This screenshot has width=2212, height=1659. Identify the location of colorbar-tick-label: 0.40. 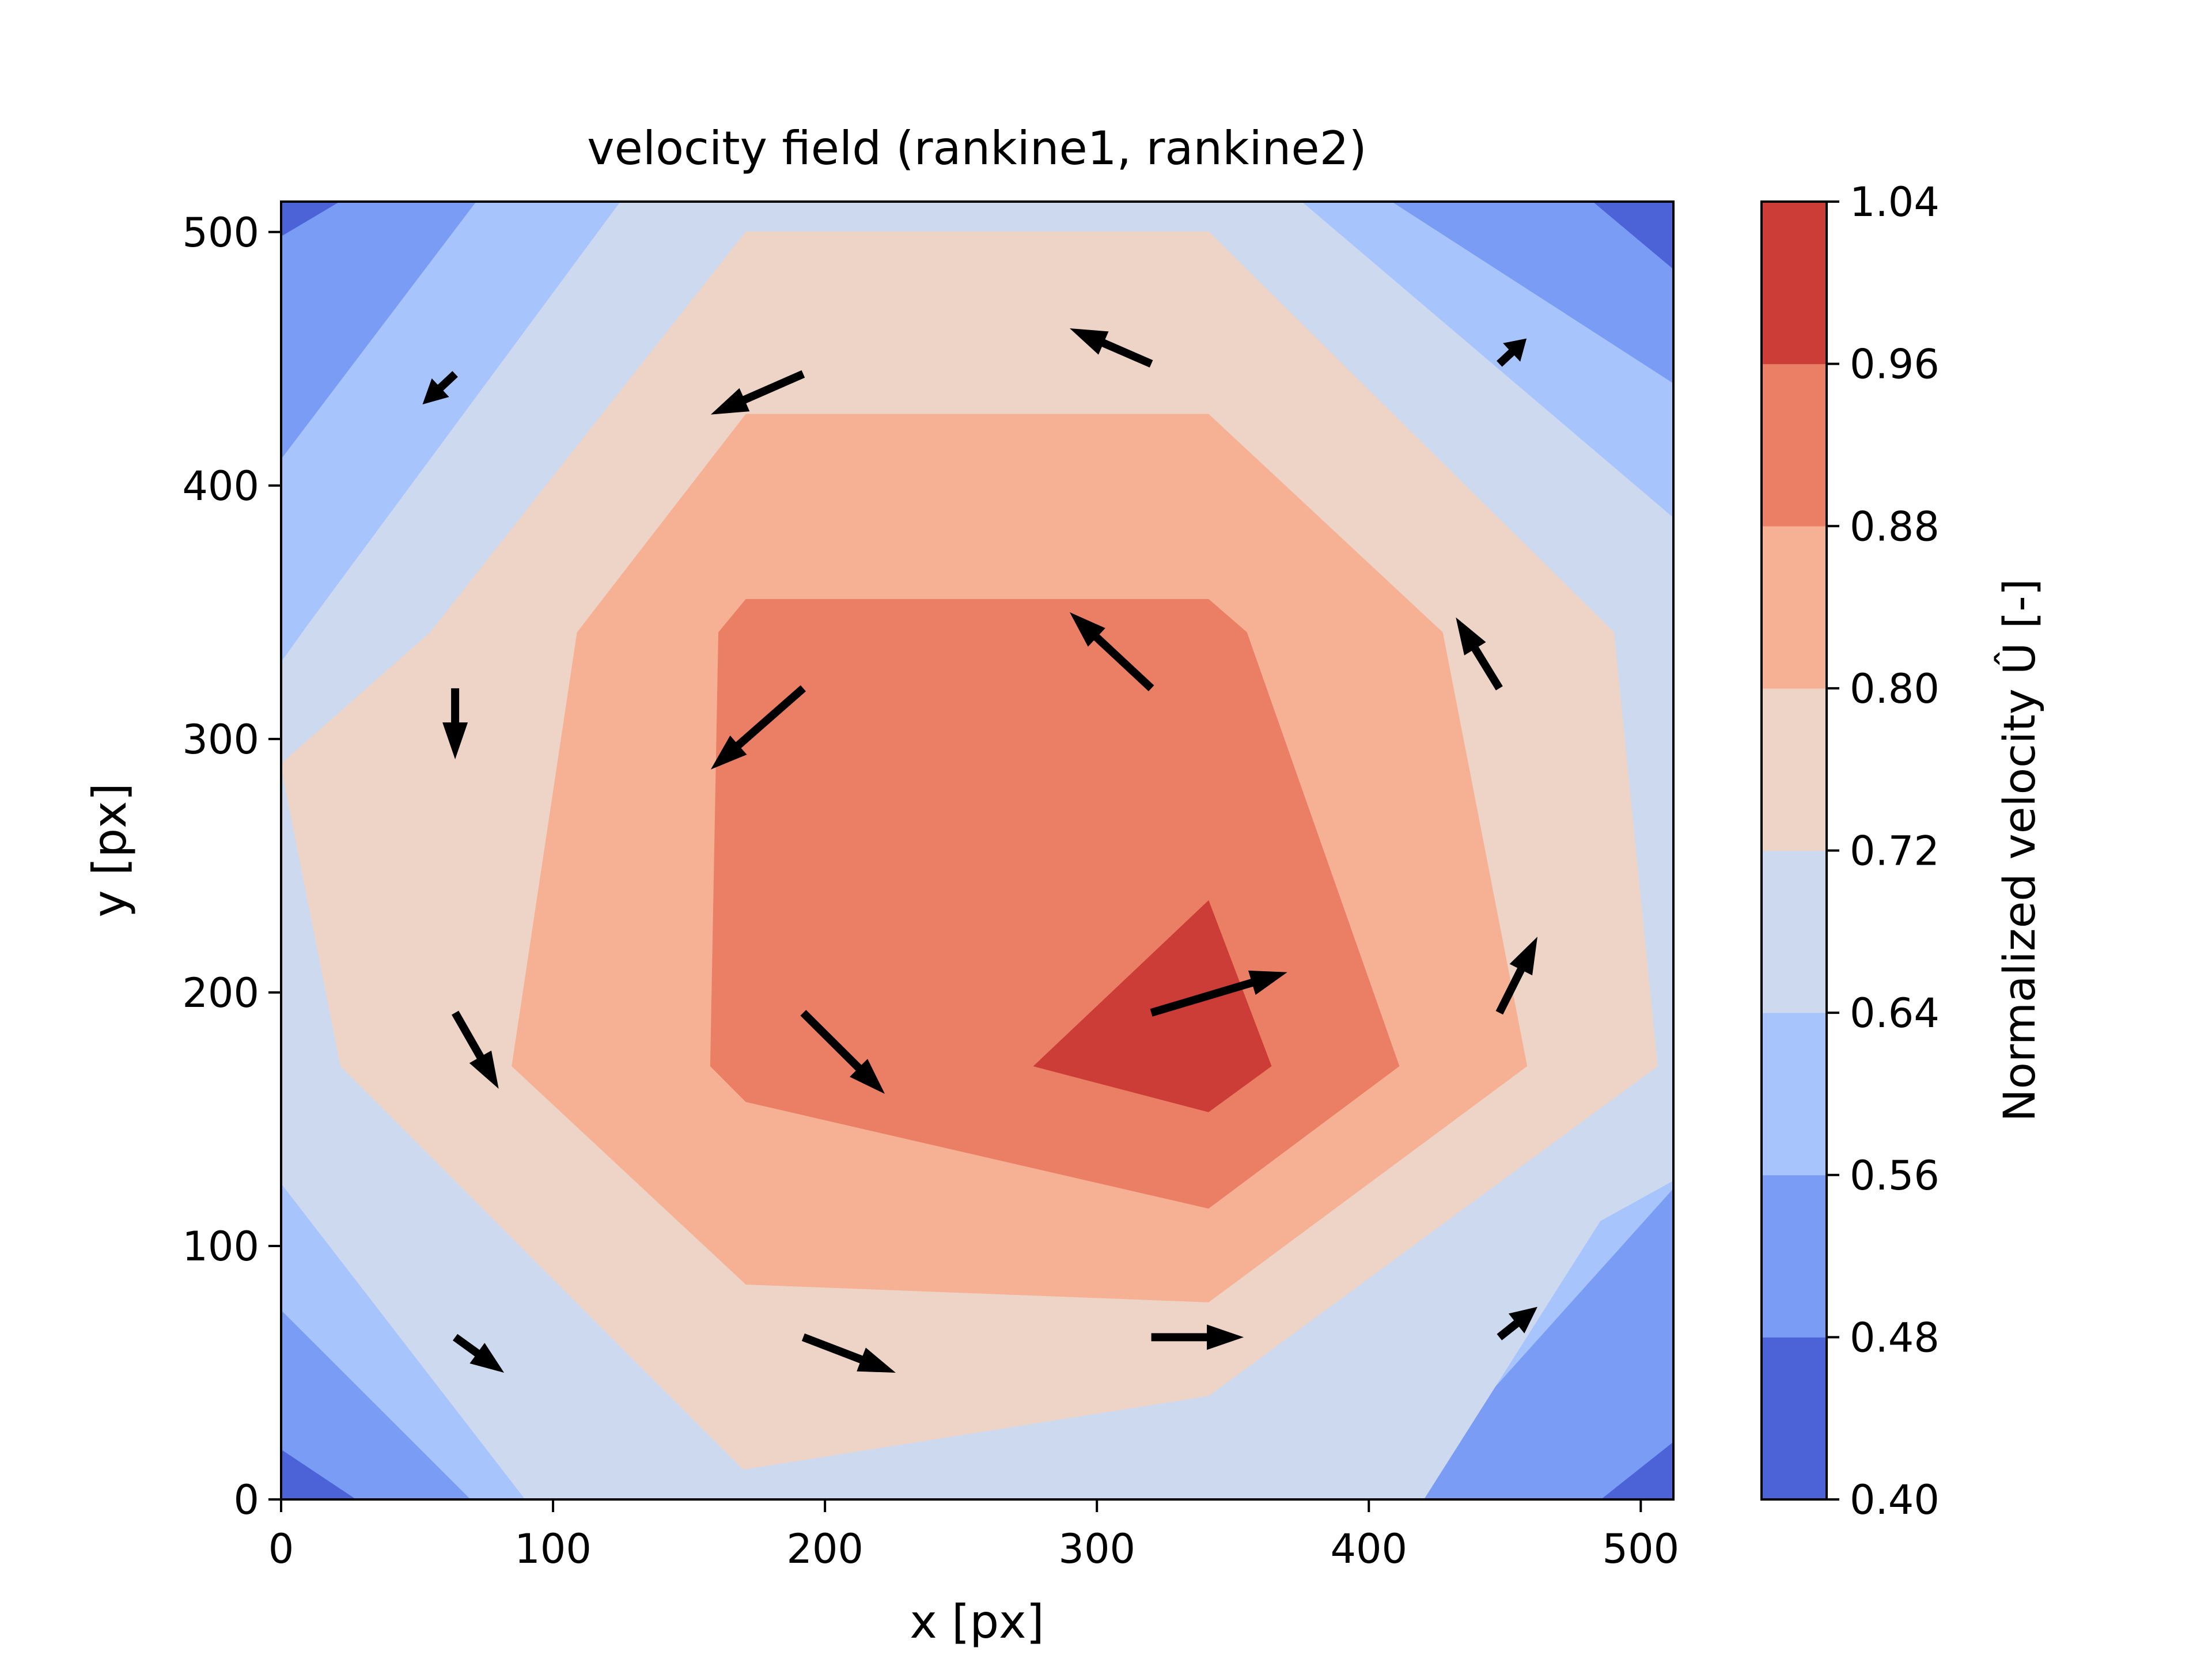
(1895, 1500).